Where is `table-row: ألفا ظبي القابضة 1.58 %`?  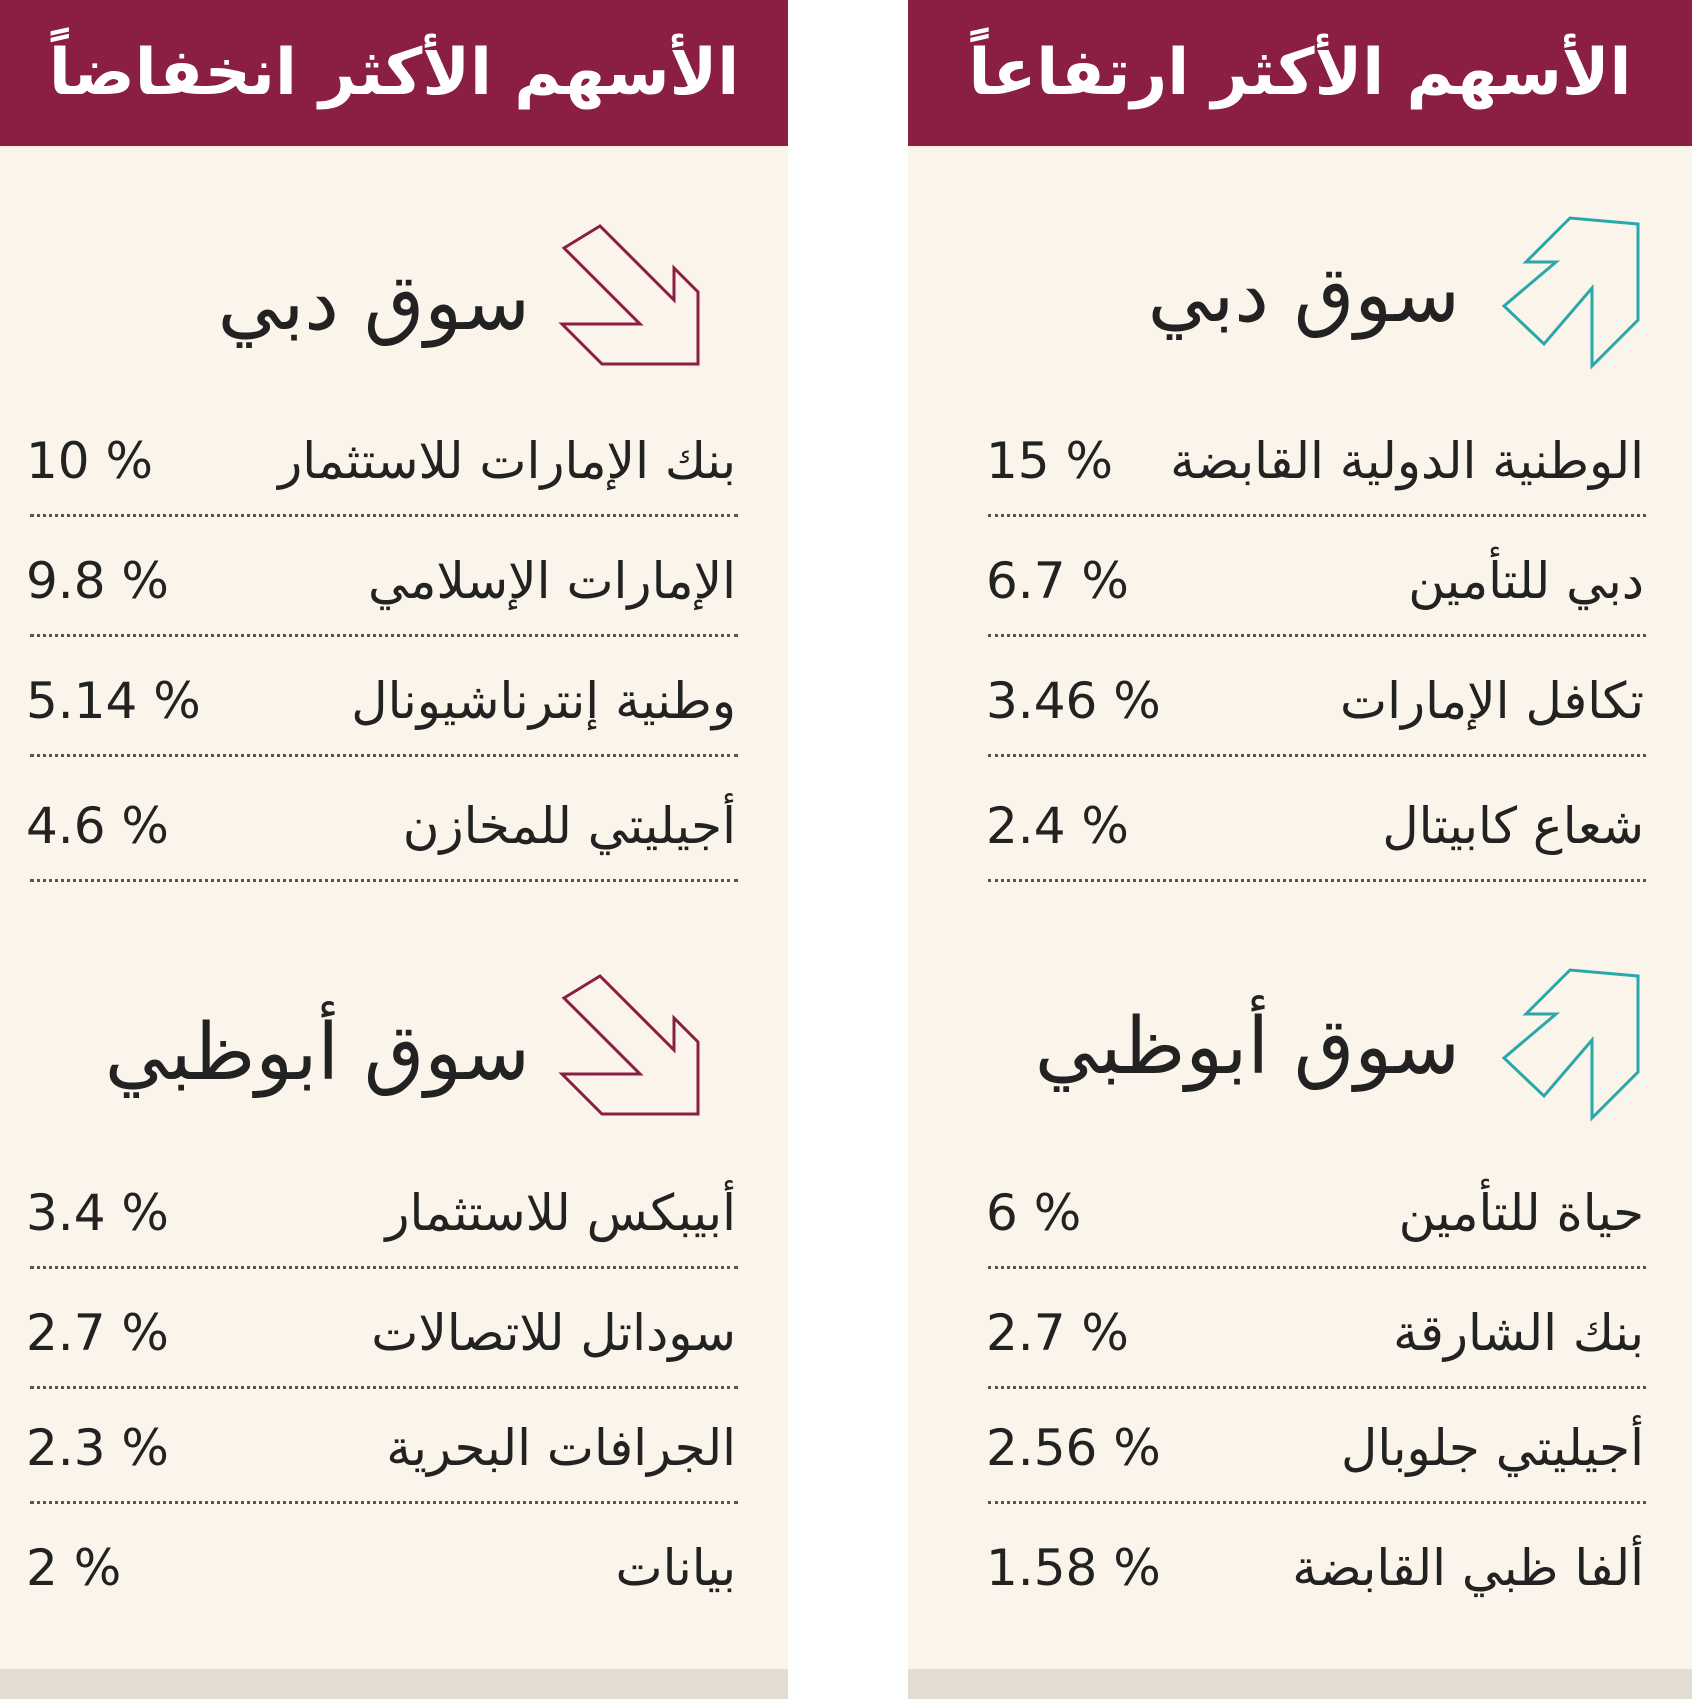 table-row: ألفا ظبي القابضة 1.58 % is located at coordinates (1300, 1577).